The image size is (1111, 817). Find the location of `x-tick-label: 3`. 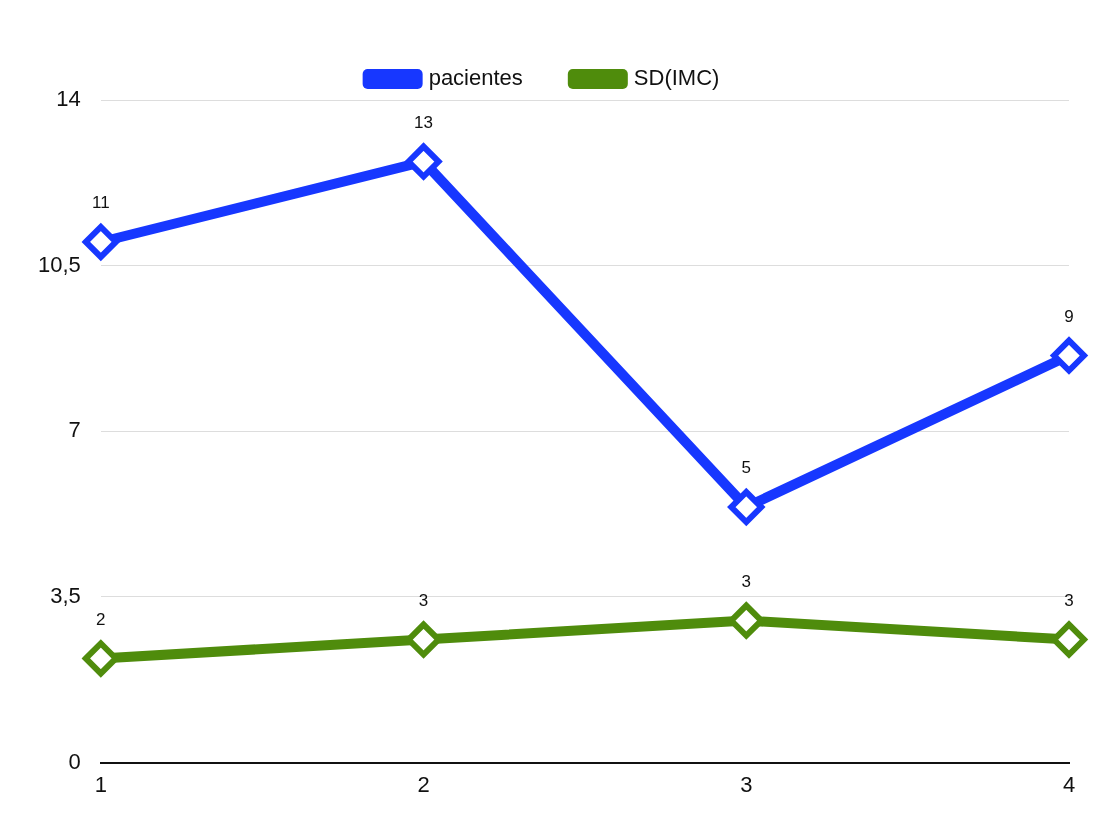

x-tick-label: 3 is located at coordinates (746, 784).